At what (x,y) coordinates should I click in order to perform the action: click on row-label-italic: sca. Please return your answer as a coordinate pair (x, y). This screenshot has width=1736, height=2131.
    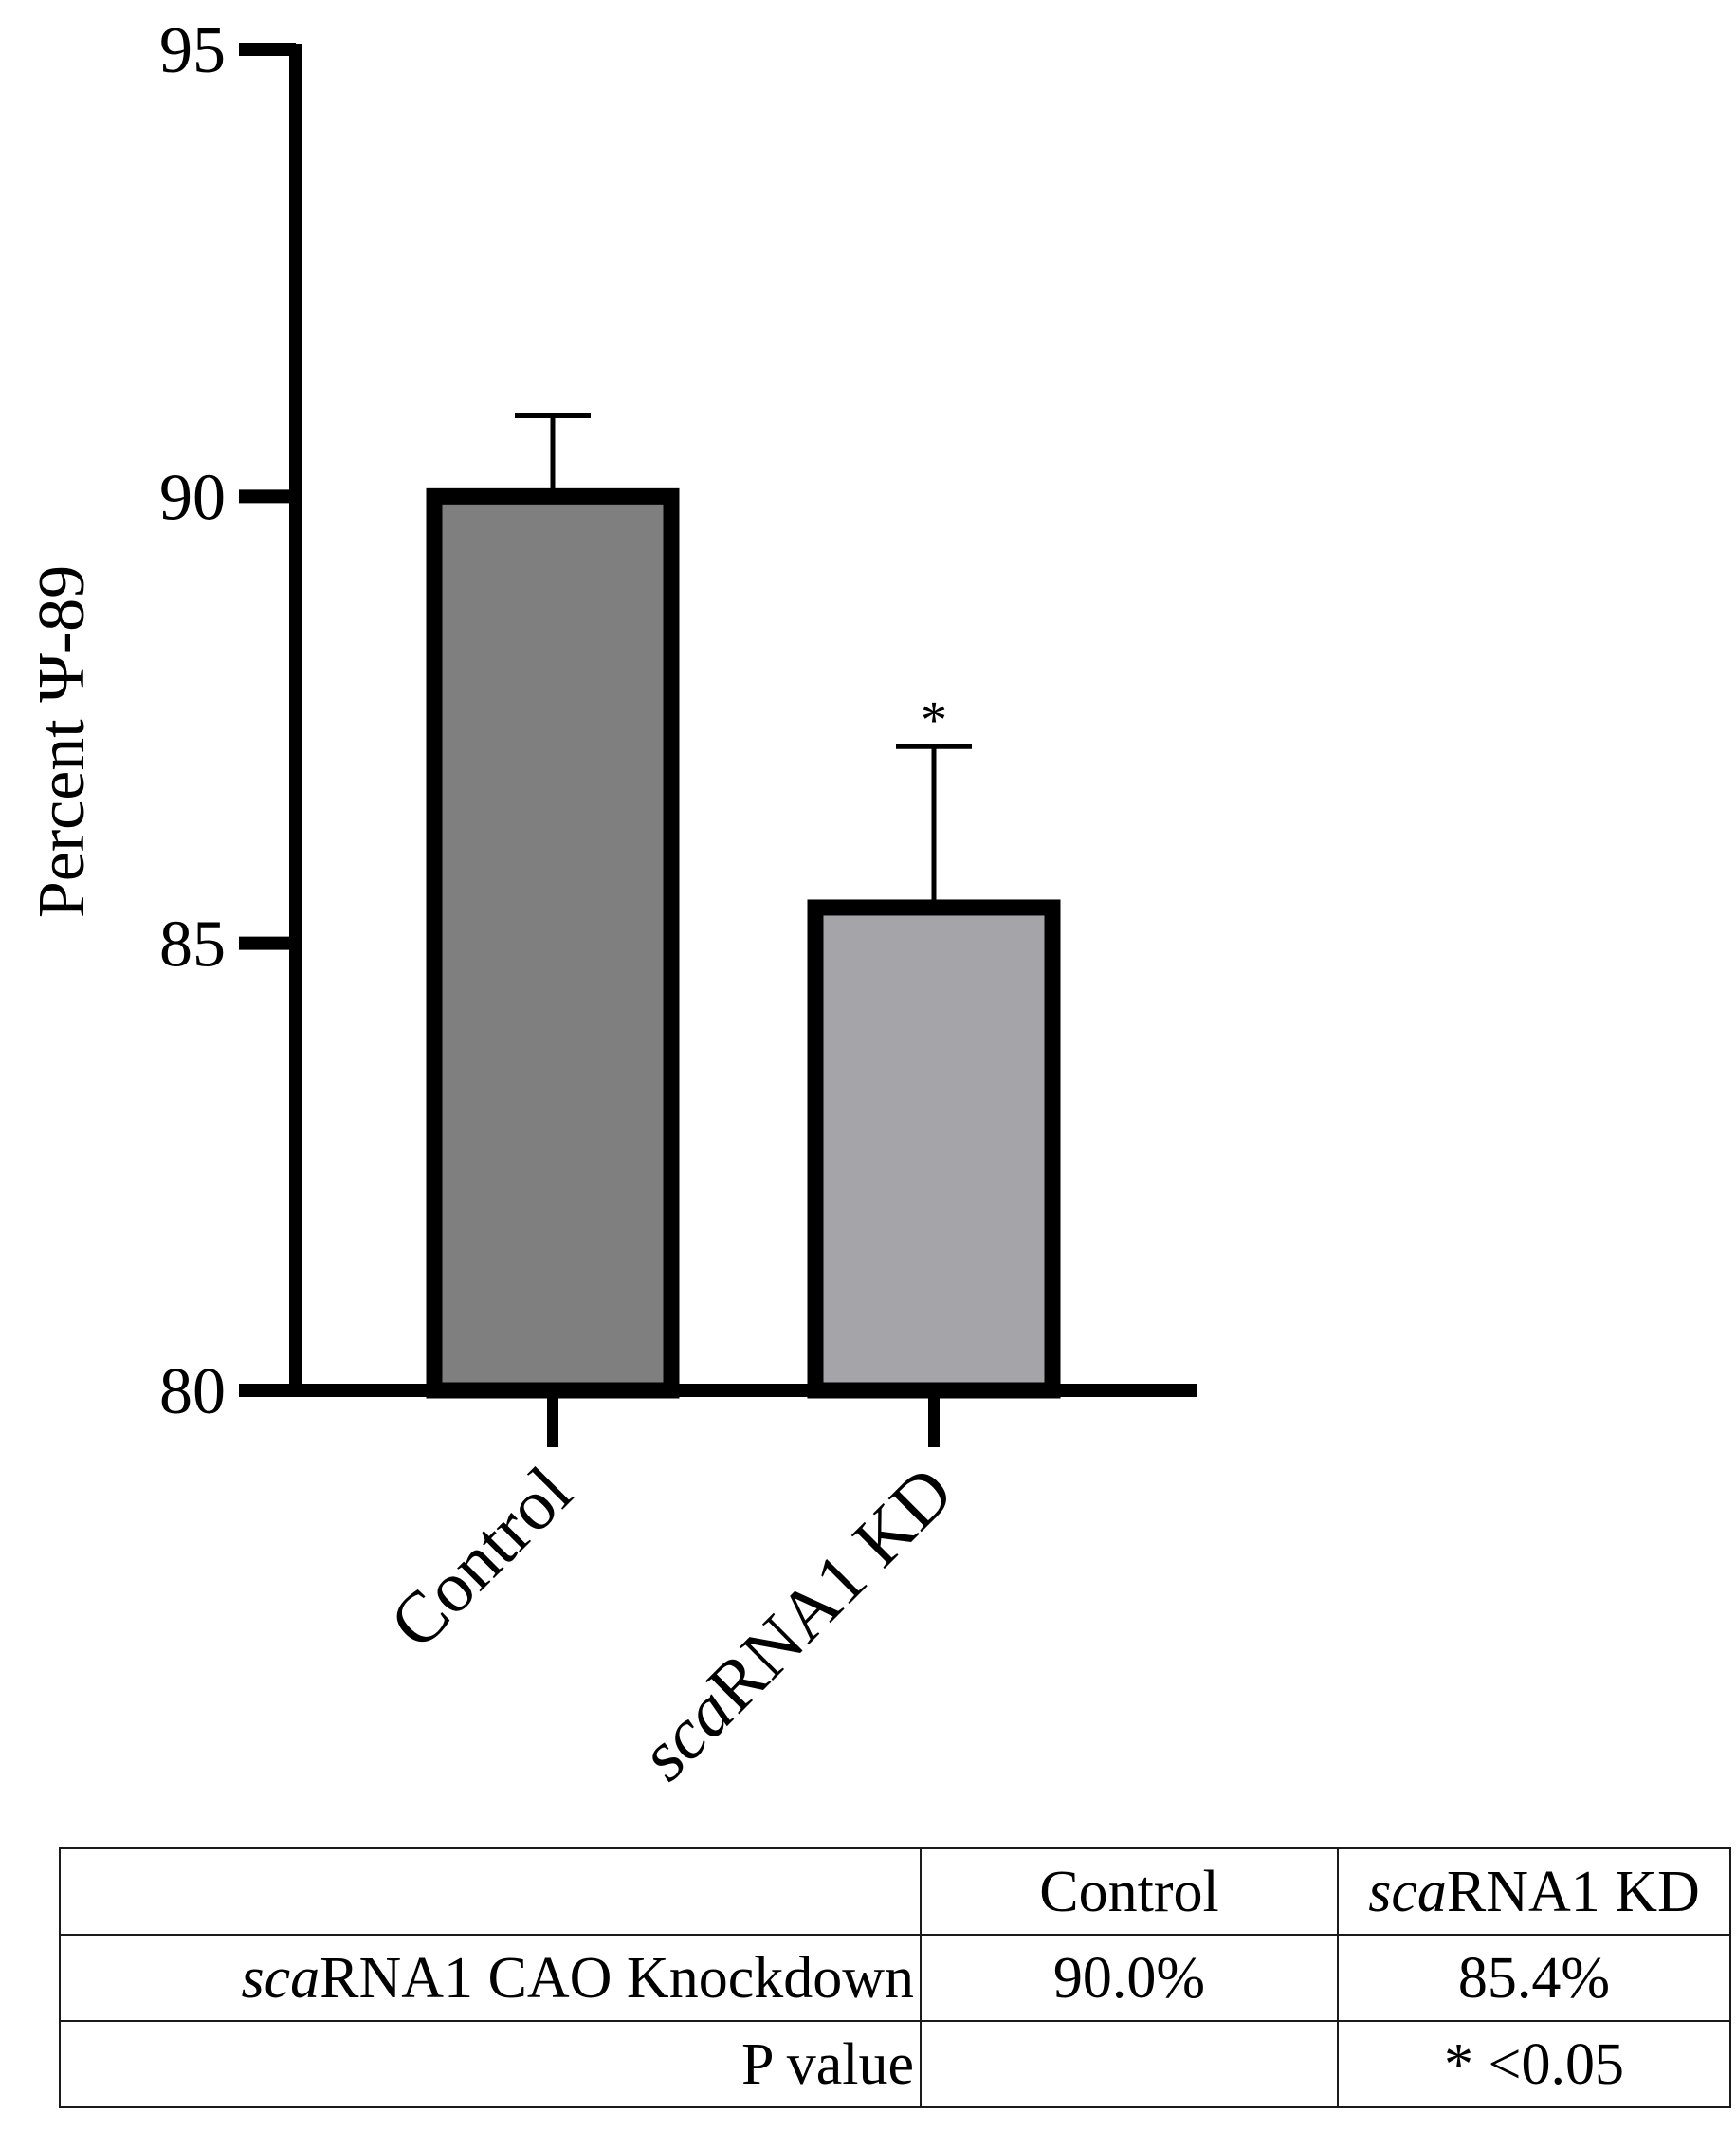
    Looking at the image, I should click on (280, 1978).